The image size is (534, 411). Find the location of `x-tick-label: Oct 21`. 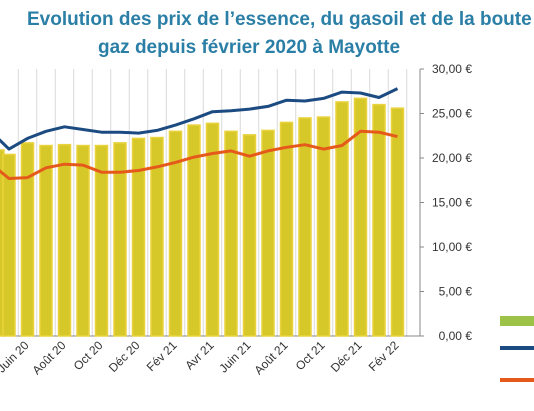

x-tick-label: Oct 21 is located at coordinates (310, 355).